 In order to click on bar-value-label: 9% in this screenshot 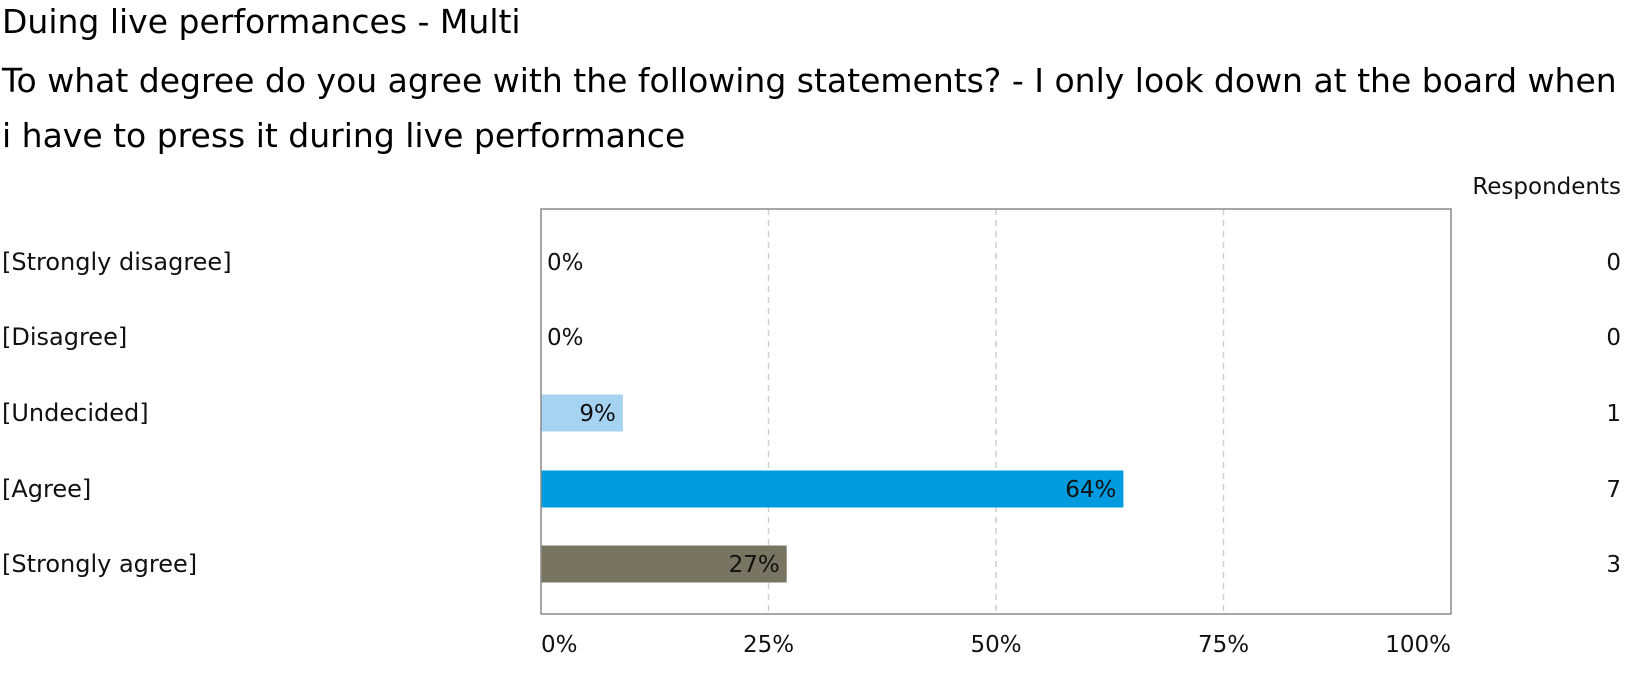, I will do `click(597, 414)`.